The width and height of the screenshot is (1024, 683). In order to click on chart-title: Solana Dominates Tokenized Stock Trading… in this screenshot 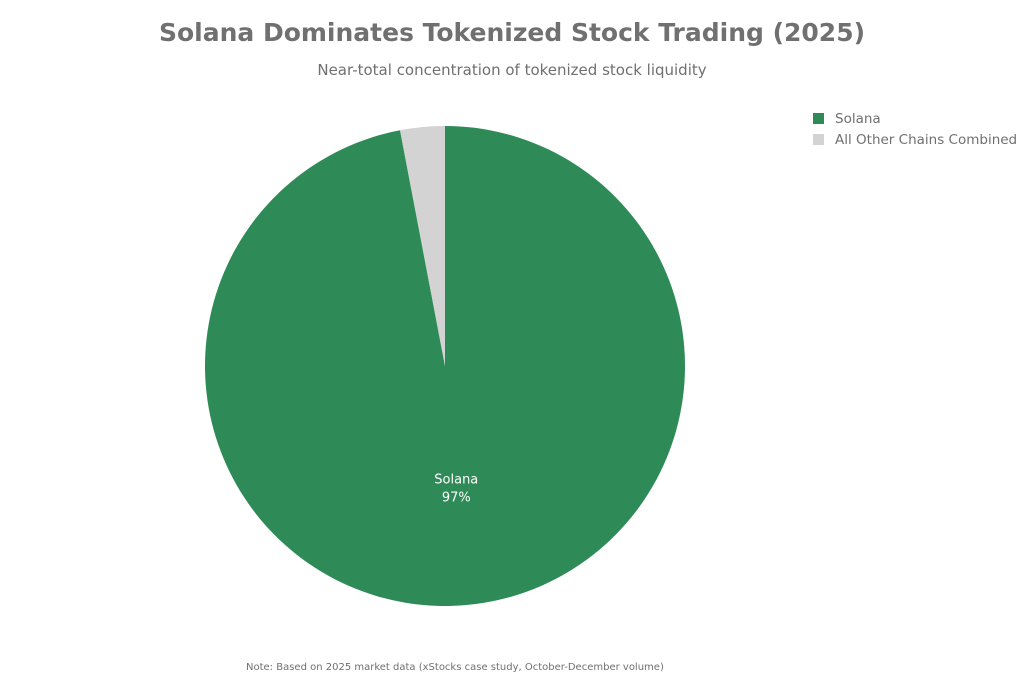, I will do `click(512, 32)`.